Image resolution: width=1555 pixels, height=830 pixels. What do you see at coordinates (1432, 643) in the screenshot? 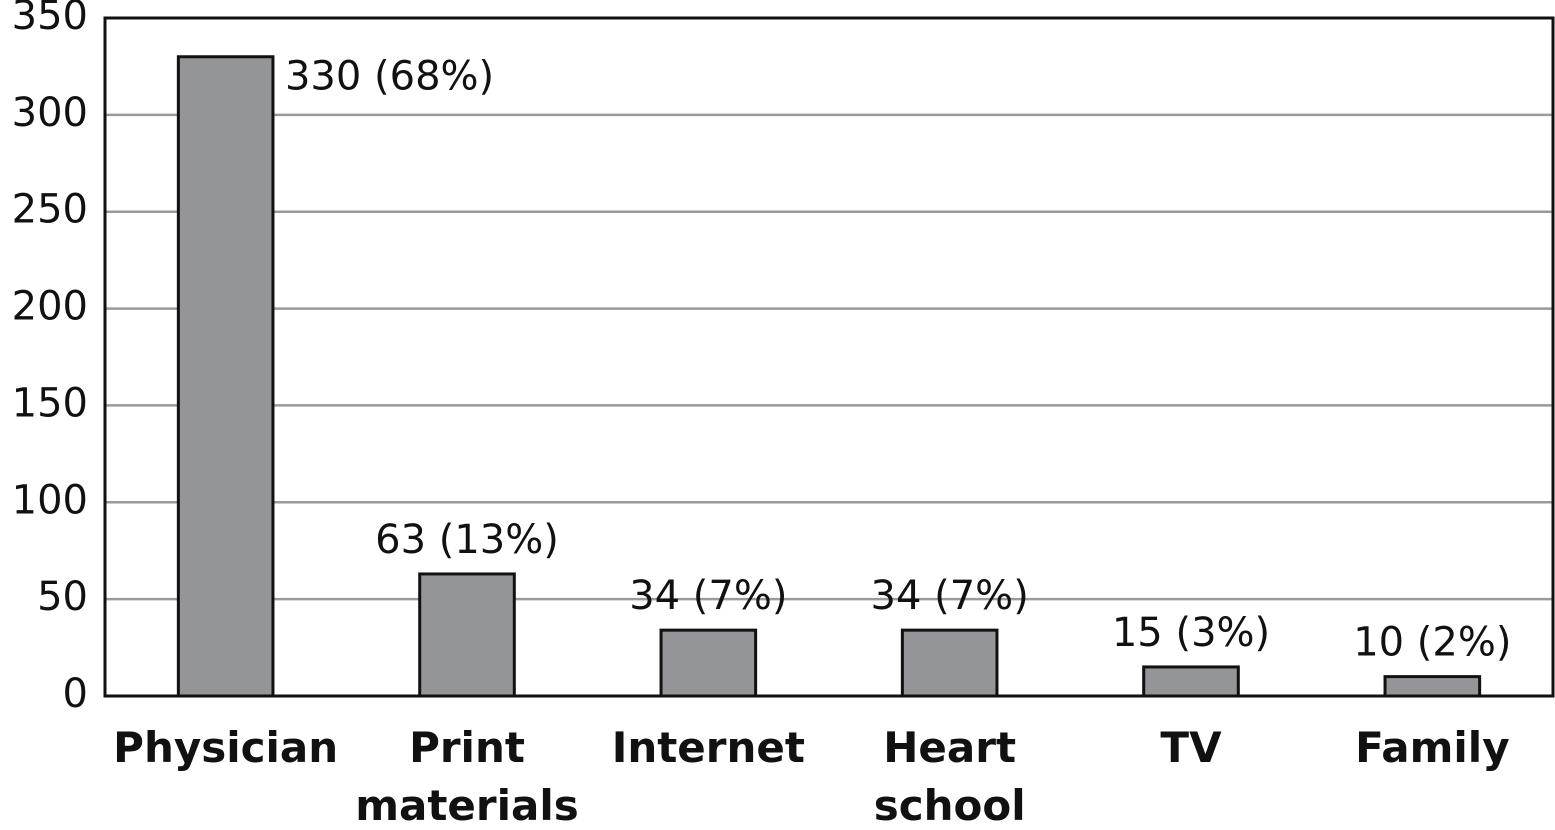
I see `value-label: 10 (2%)` at bounding box center [1432, 643].